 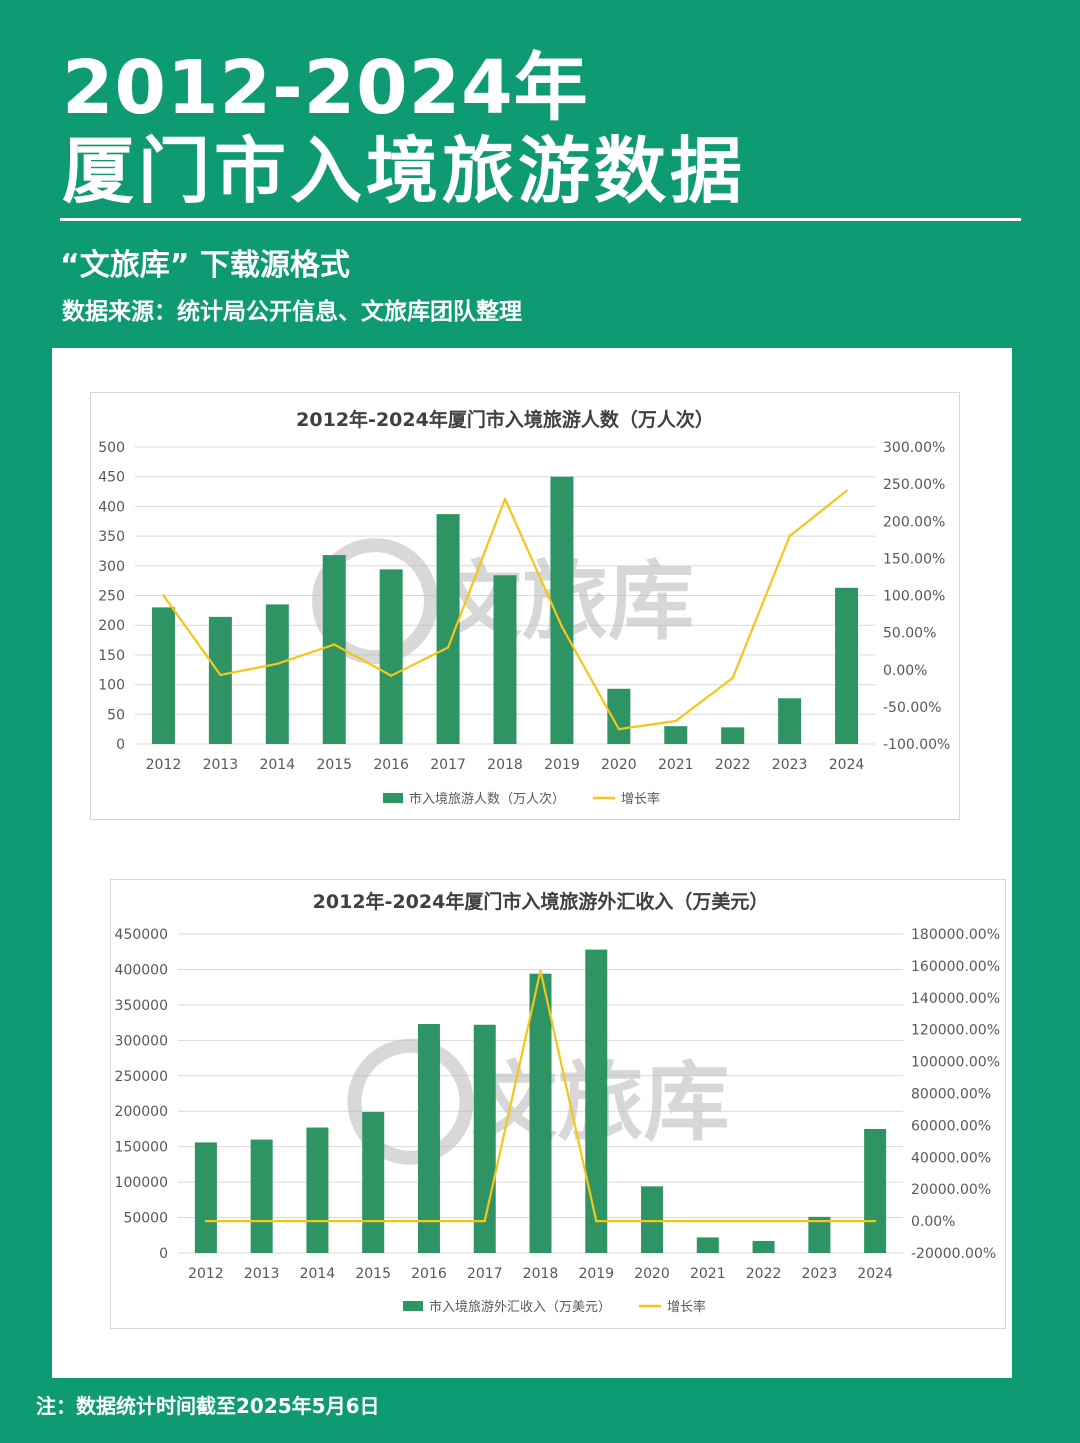 I want to click on legend-line-label: 增长率, so click(x=640, y=799).